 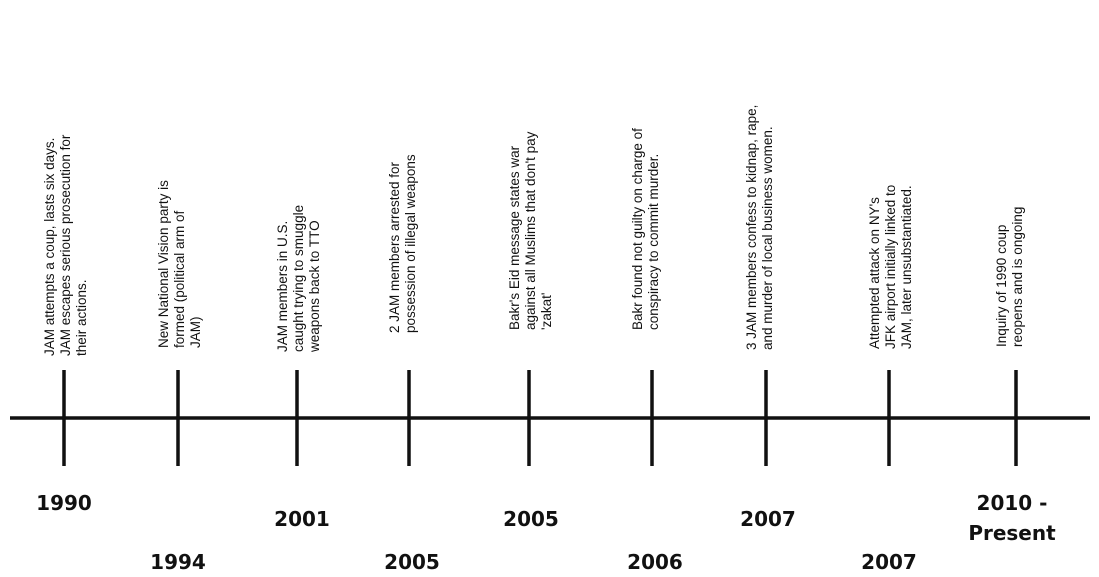 I want to click on event-year-line: 2010 -, so click(x=1012, y=503).